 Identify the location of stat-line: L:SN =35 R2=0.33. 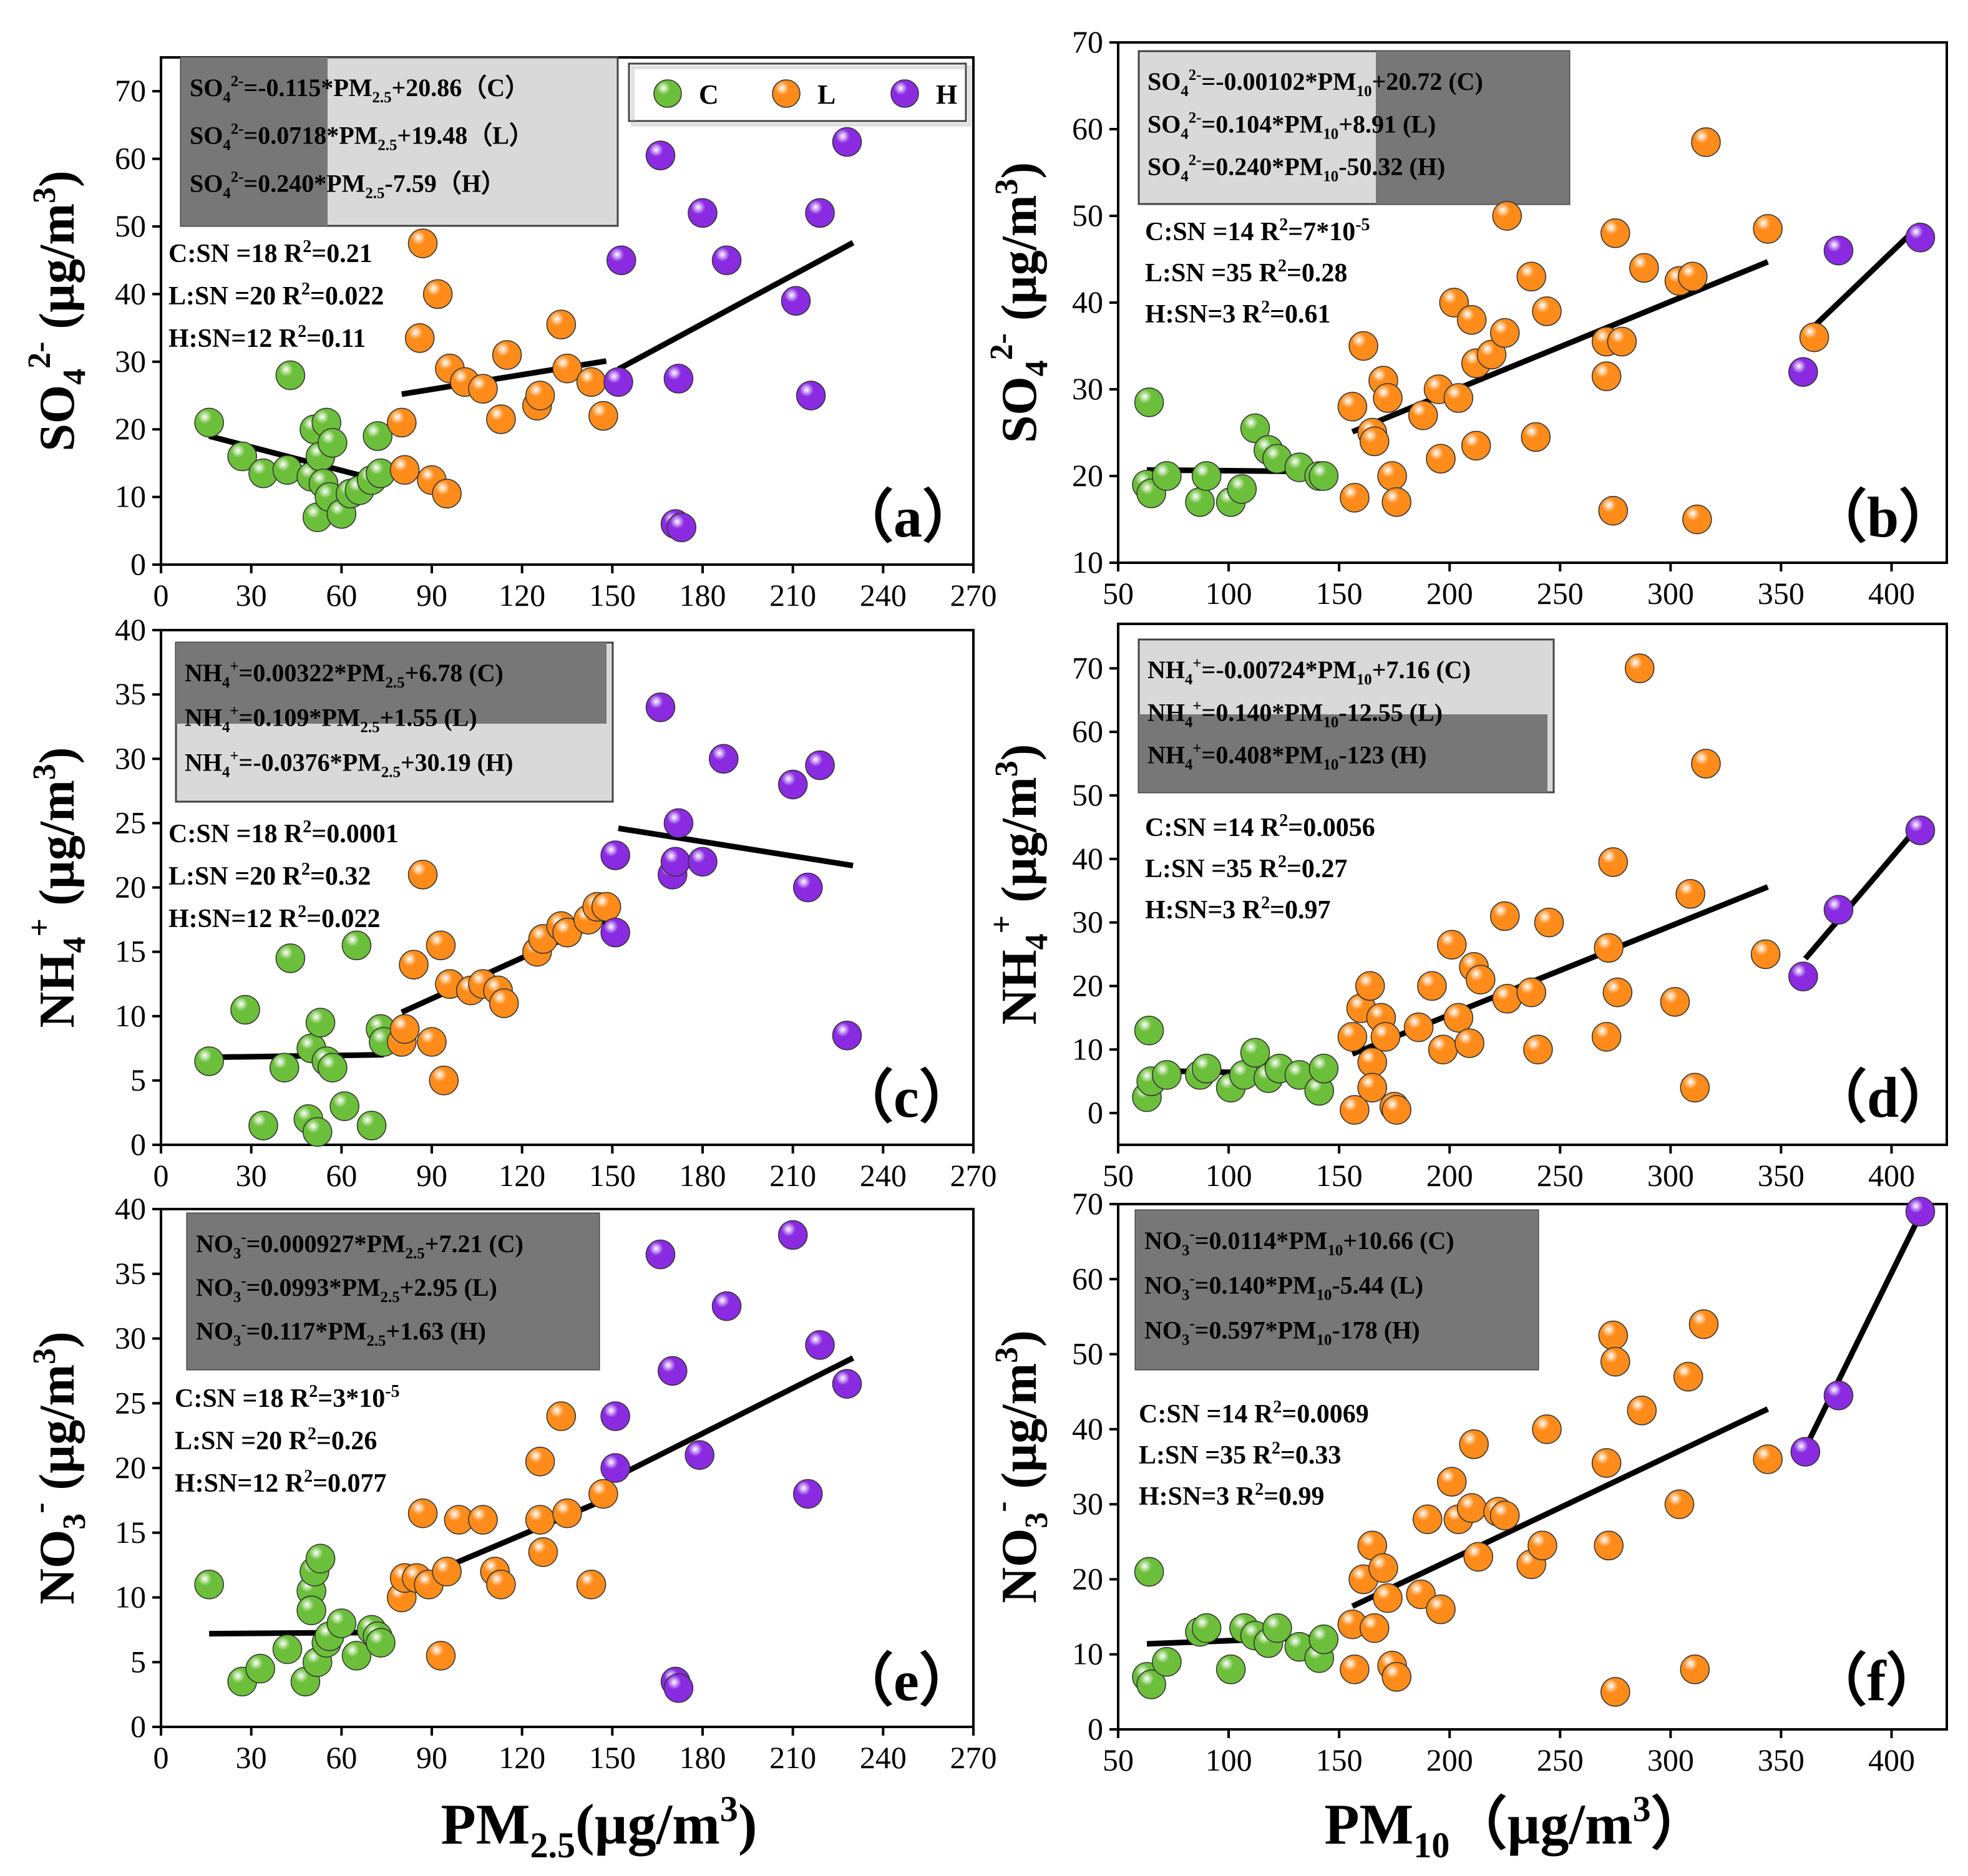
(1240, 1454).